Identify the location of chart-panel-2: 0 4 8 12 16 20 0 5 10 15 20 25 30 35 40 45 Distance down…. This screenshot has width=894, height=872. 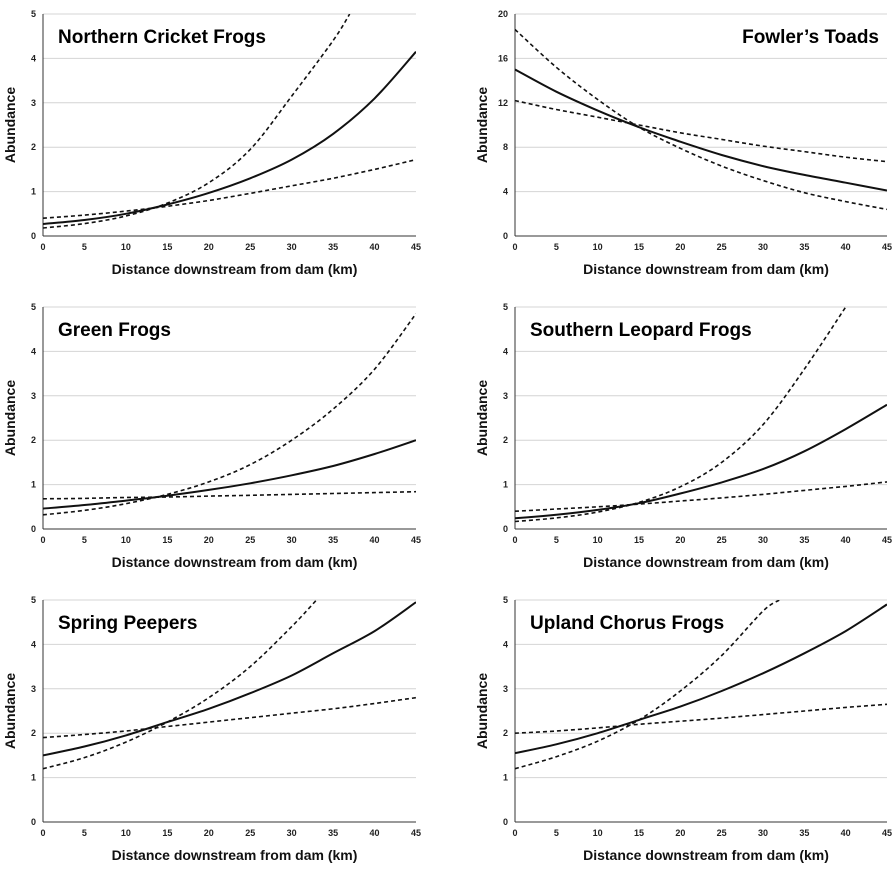
(683, 143).